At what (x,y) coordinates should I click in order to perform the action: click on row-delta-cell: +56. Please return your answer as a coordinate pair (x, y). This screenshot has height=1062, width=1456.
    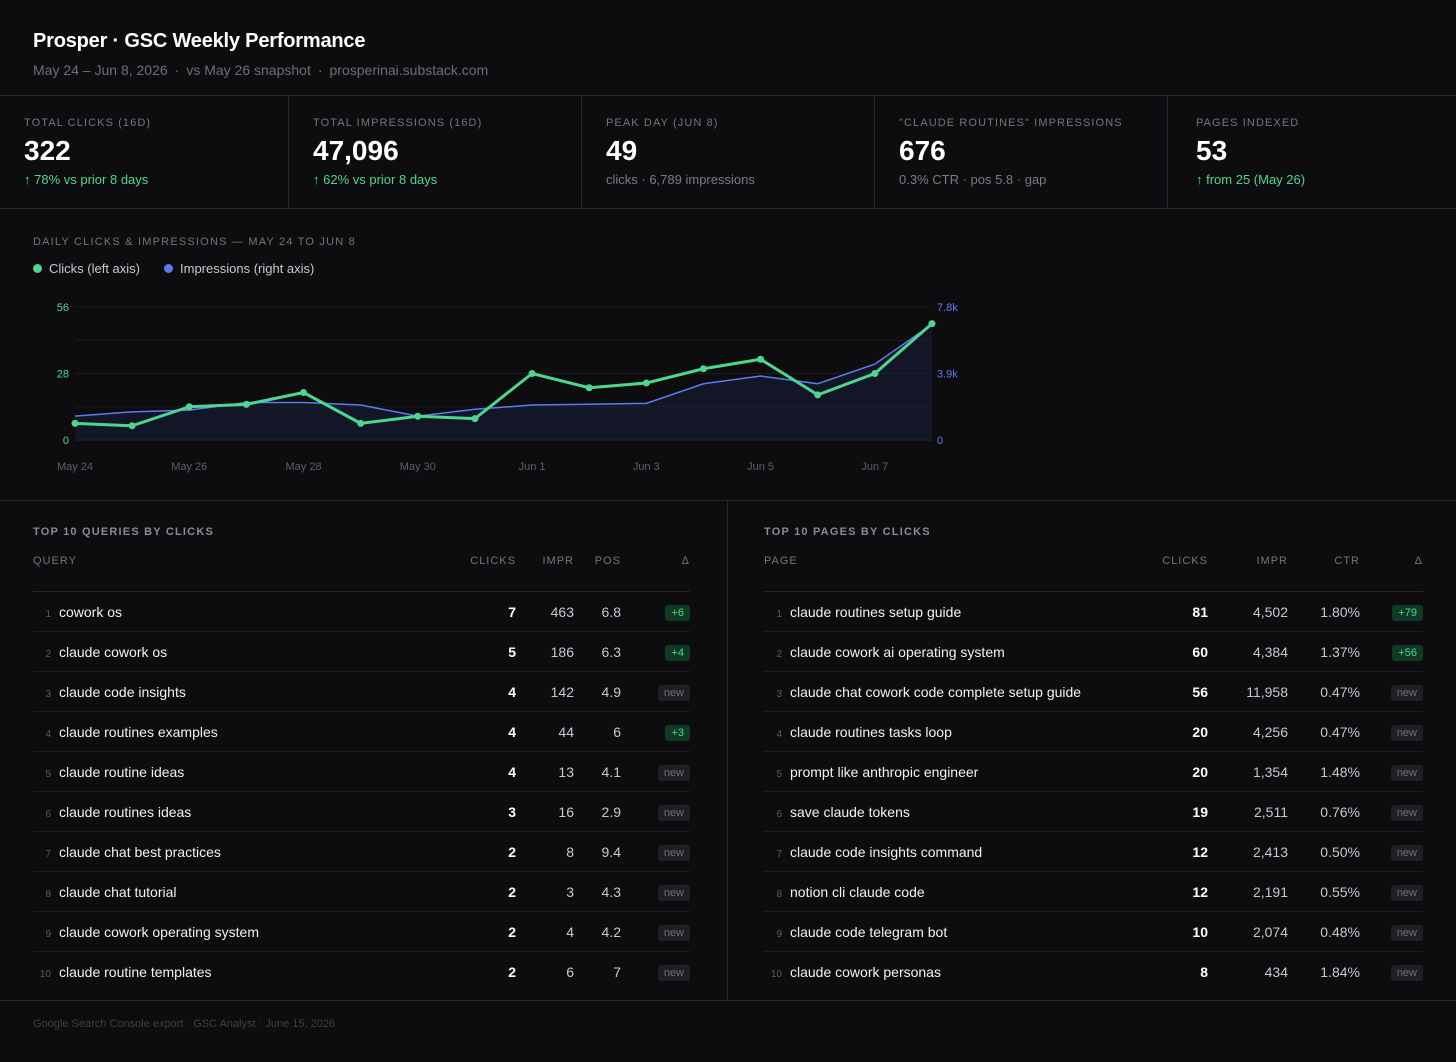
    Looking at the image, I should click on (1391, 651).